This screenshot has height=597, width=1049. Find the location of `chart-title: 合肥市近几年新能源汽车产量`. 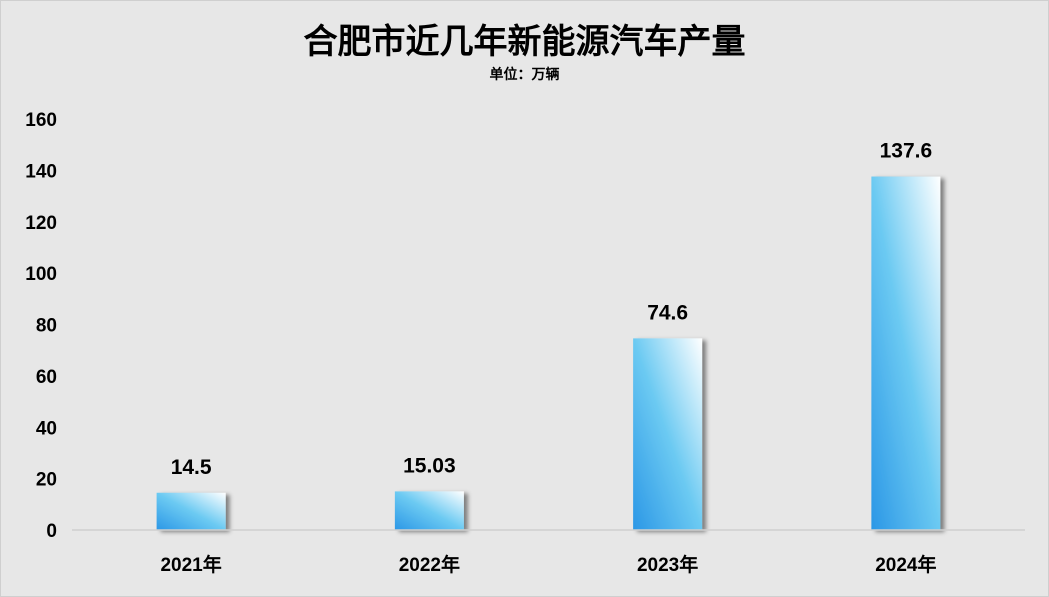

chart-title: 合肥市近几年新能源汽车产量 is located at coordinates (524, 42).